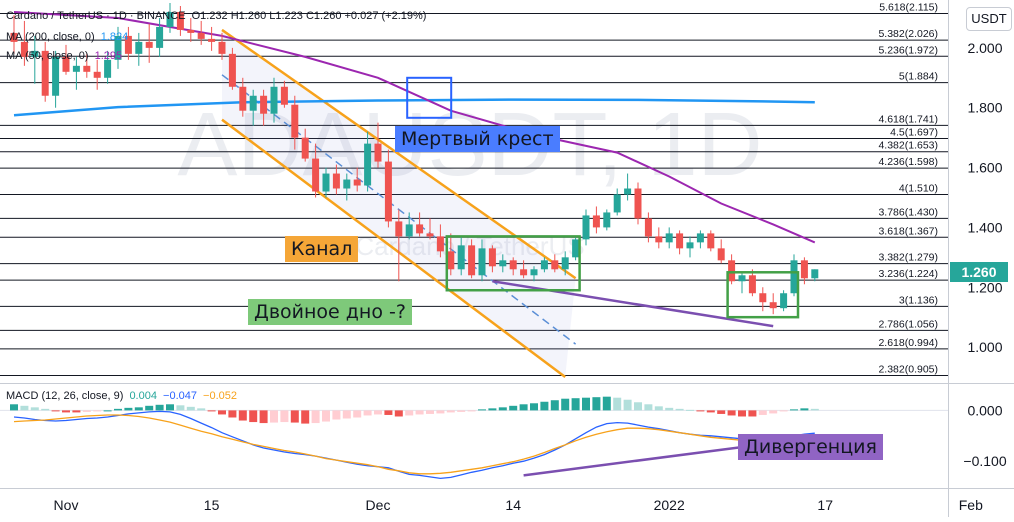  I want to click on death-cross-marker, so click(429, 97).